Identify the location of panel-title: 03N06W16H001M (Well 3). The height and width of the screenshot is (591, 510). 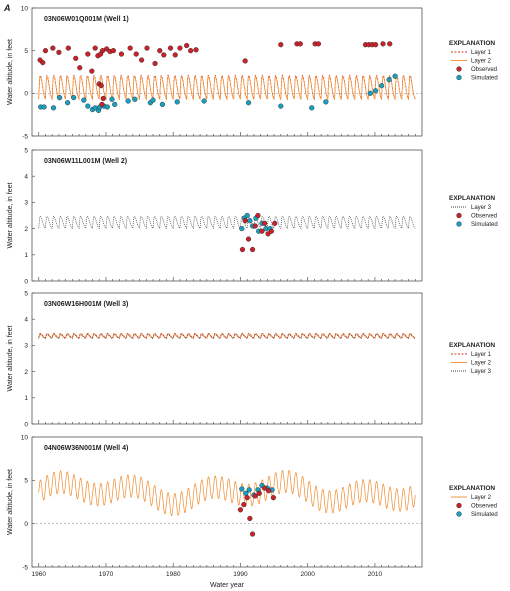
(86, 304).